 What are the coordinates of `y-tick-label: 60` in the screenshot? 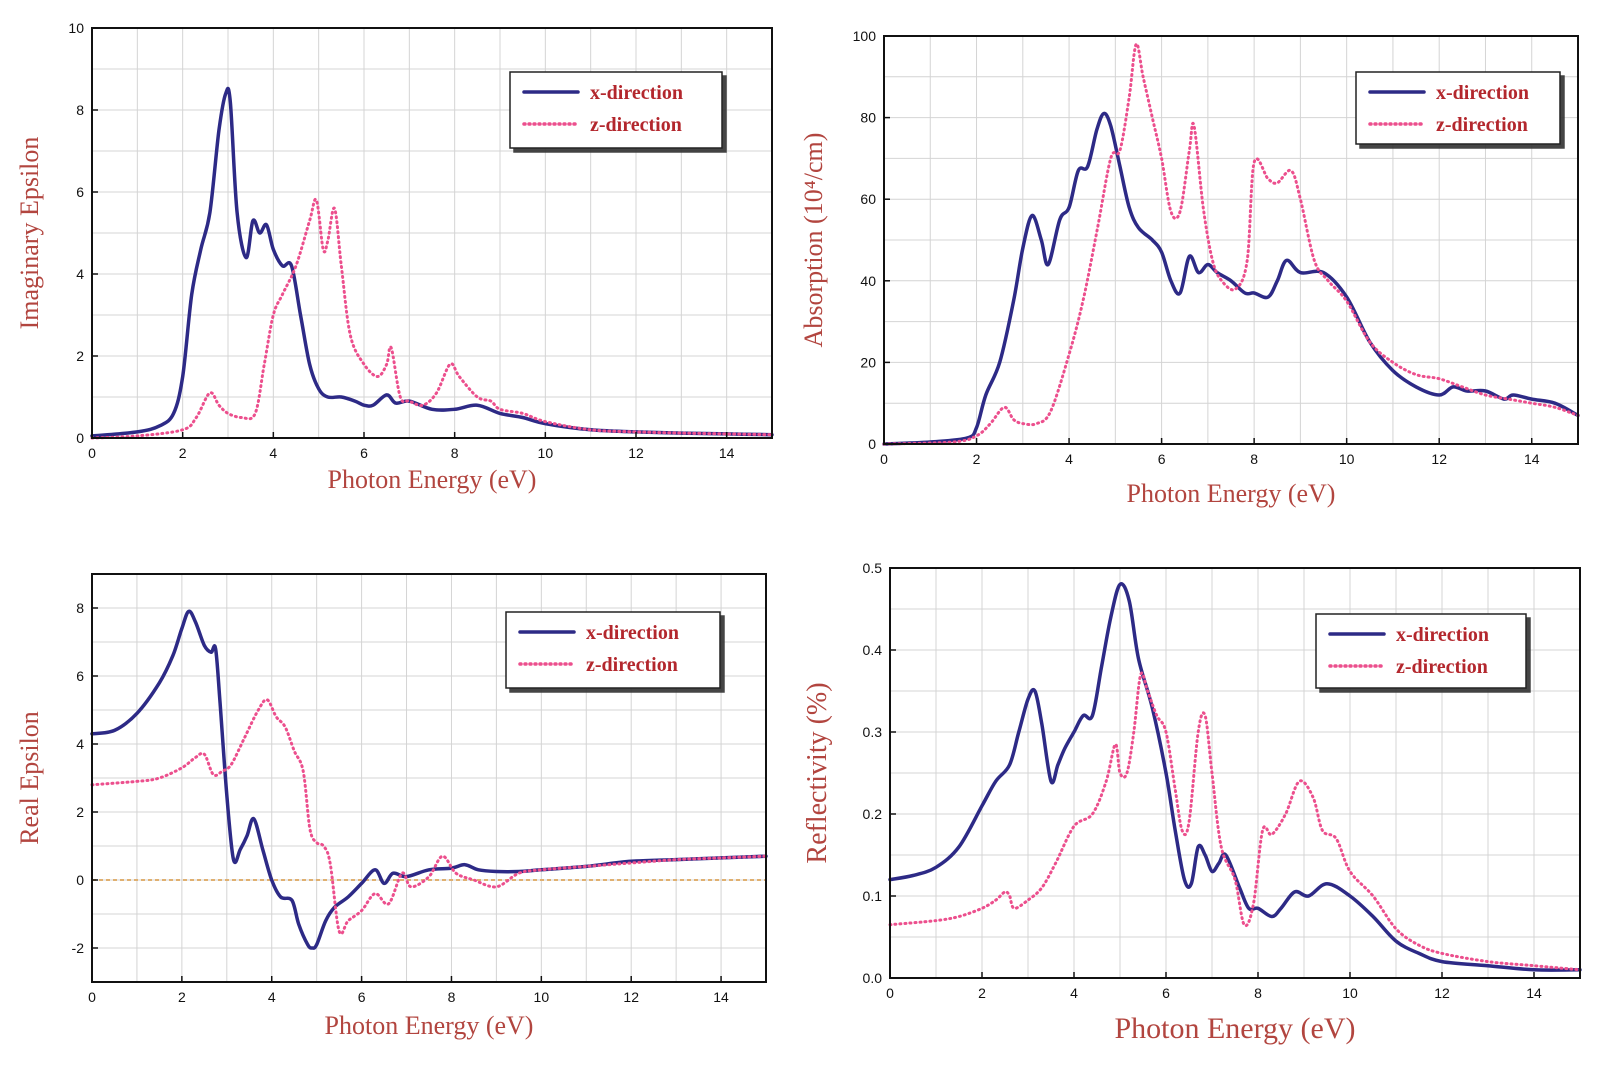 It's located at (868, 199).